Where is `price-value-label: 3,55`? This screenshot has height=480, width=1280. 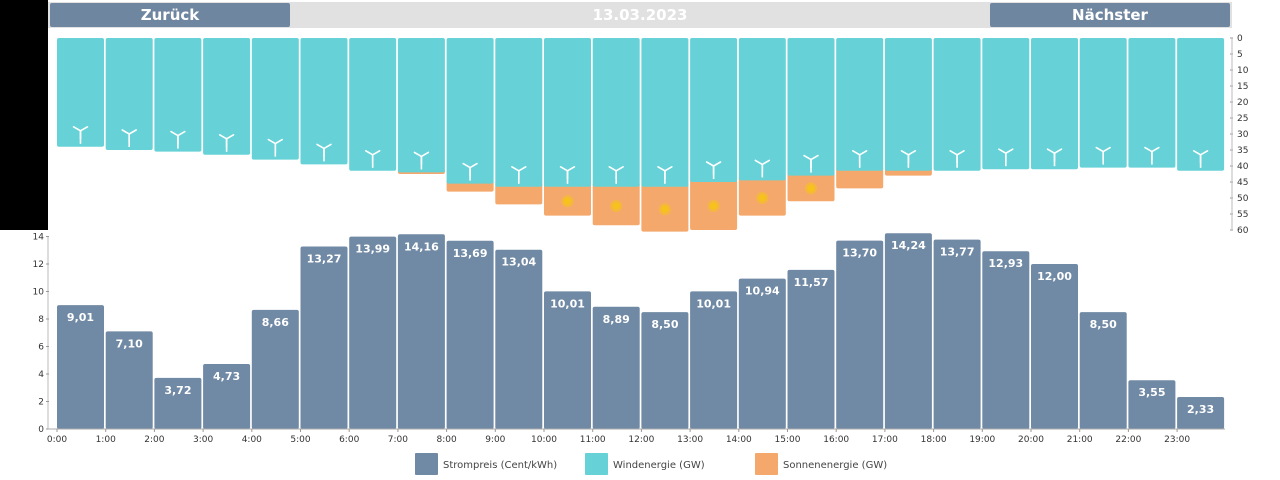
price-value-label: 3,55 is located at coordinates (1151, 392).